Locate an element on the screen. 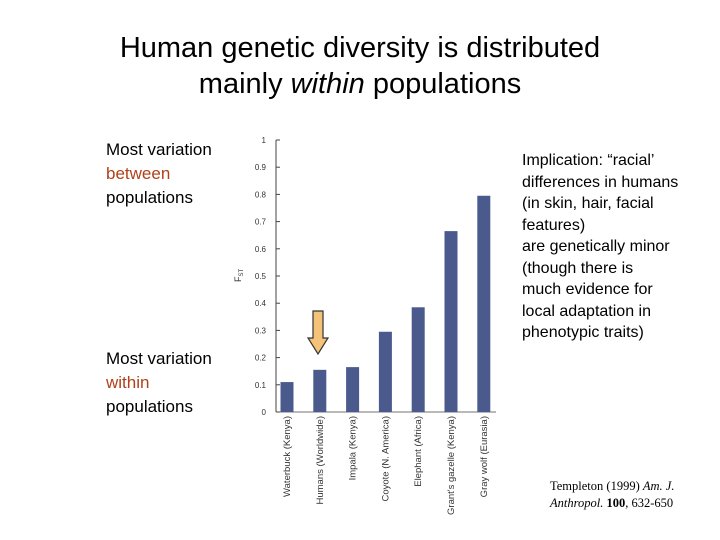 The image size is (720, 540). citation-pages: , 632-650 is located at coordinates (649, 503).